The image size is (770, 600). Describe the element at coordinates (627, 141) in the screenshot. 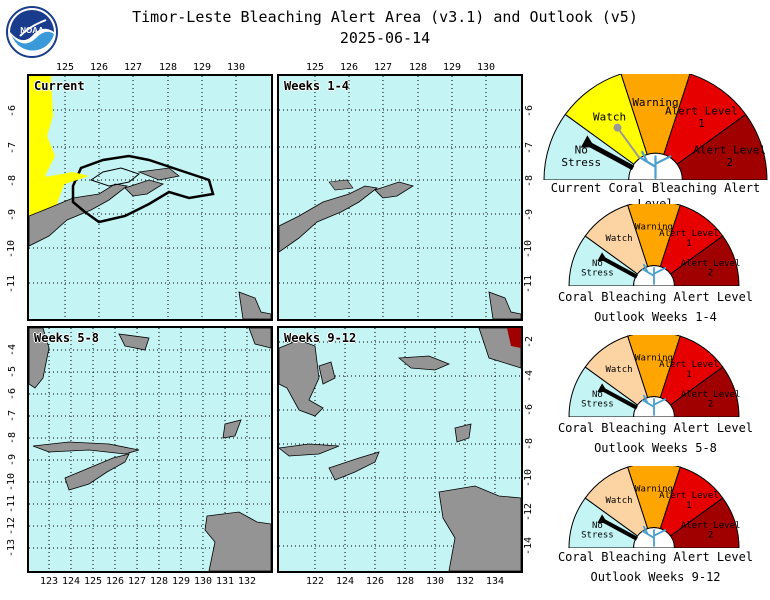

I see `gauge-secondary-needle` at that location.